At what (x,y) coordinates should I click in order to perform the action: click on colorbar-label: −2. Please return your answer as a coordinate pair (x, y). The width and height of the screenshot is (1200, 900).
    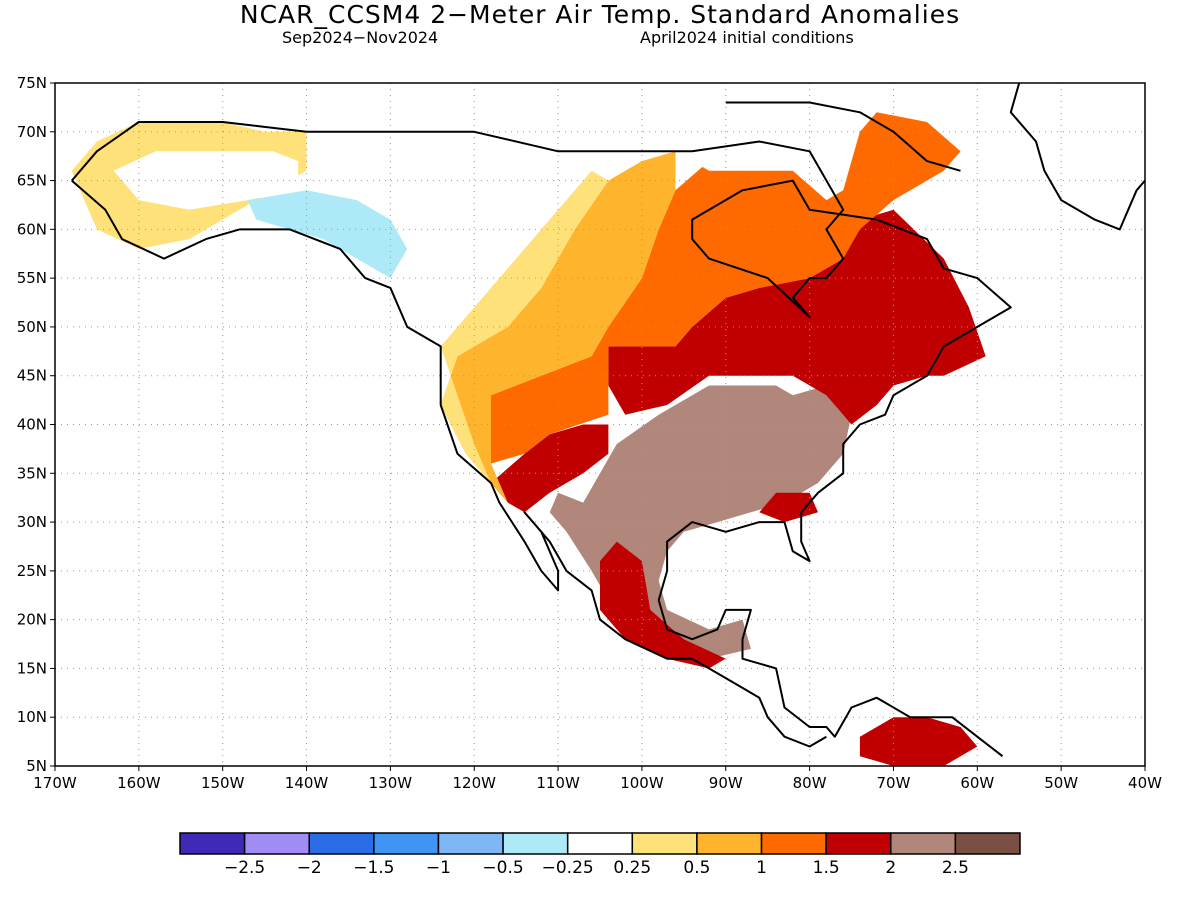
    Looking at the image, I should click on (309, 868).